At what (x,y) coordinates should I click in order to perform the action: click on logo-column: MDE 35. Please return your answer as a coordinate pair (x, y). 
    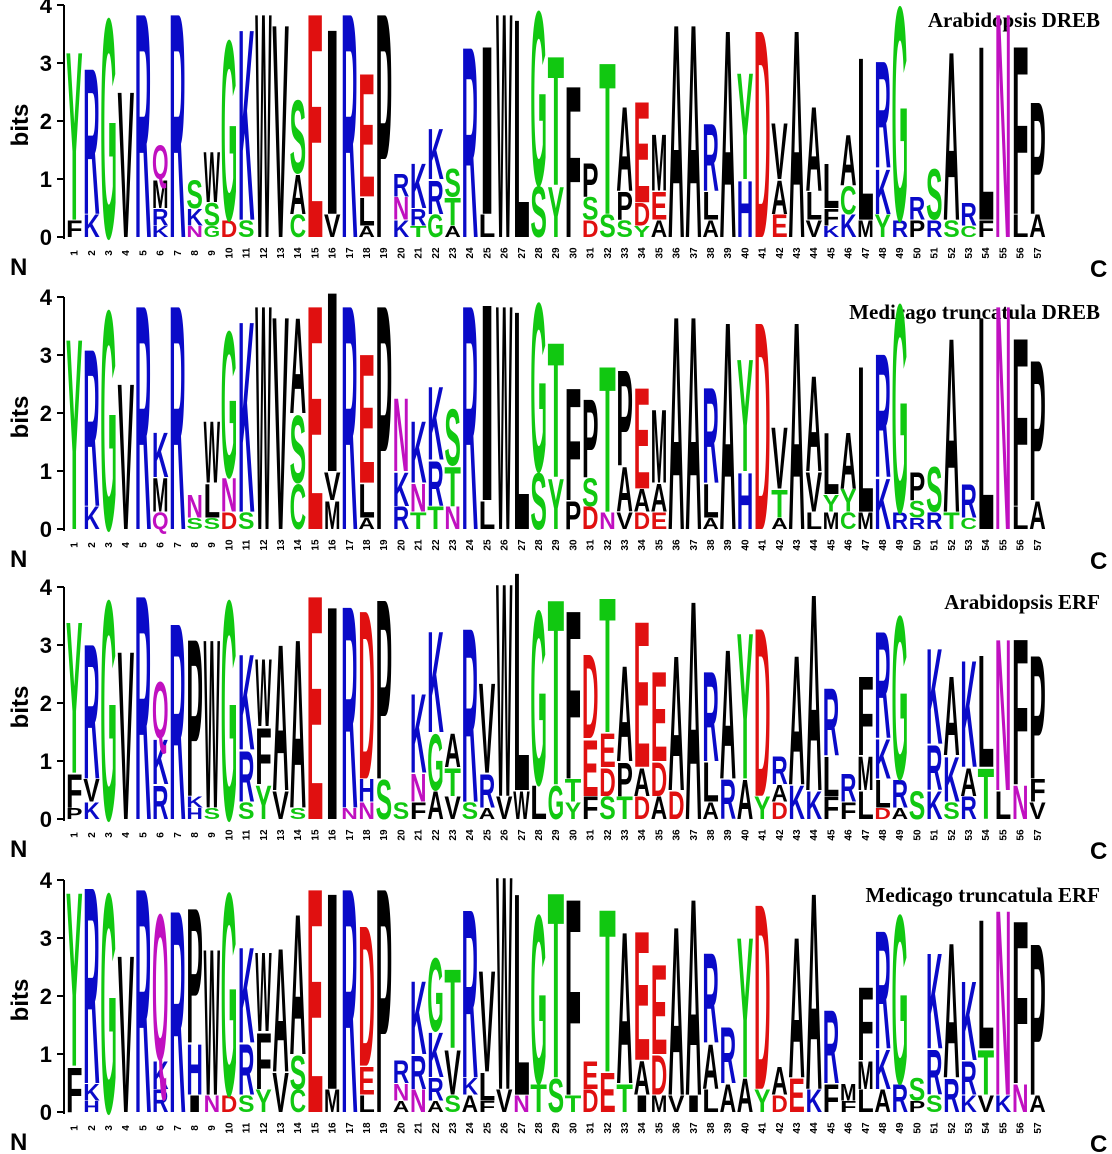
    Looking at the image, I should click on (659, 1035).